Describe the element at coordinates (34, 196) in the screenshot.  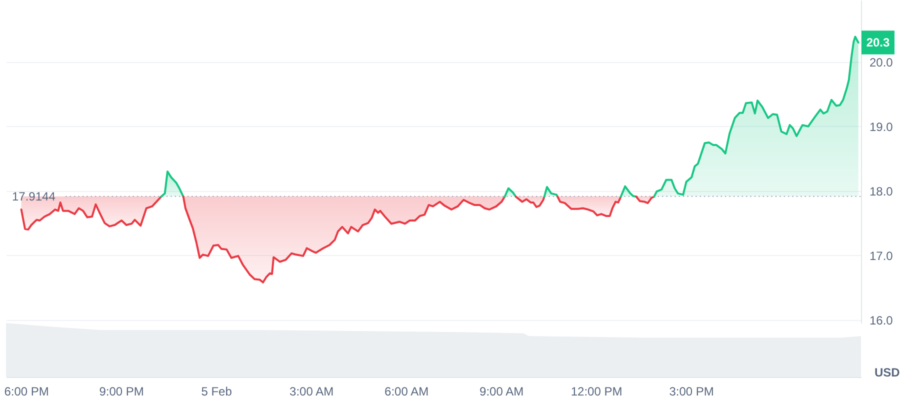
I see `ref-line-label: 17.9144` at that location.